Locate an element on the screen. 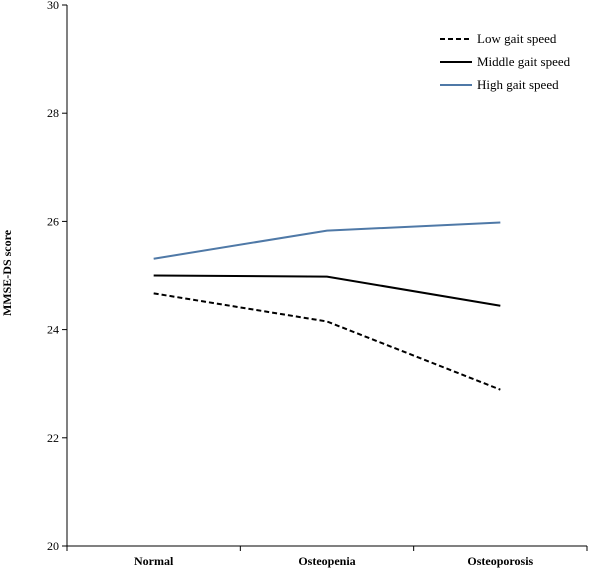 The height and width of the screenshot is (569, 590). y-ticks: 20 22 24 26 28 30 is located at coordinates (57, 276).